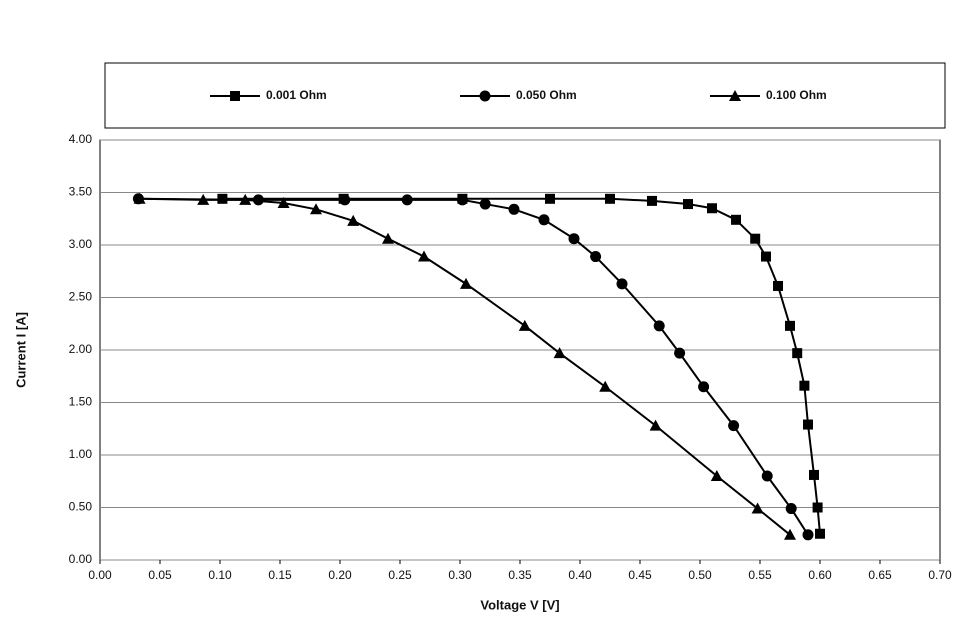 The height and width of the screenshot is (622, 959). Describe the element at coordinates (81, 192) in the screenshot. I see `y-tick-label: 3.50` at that location.